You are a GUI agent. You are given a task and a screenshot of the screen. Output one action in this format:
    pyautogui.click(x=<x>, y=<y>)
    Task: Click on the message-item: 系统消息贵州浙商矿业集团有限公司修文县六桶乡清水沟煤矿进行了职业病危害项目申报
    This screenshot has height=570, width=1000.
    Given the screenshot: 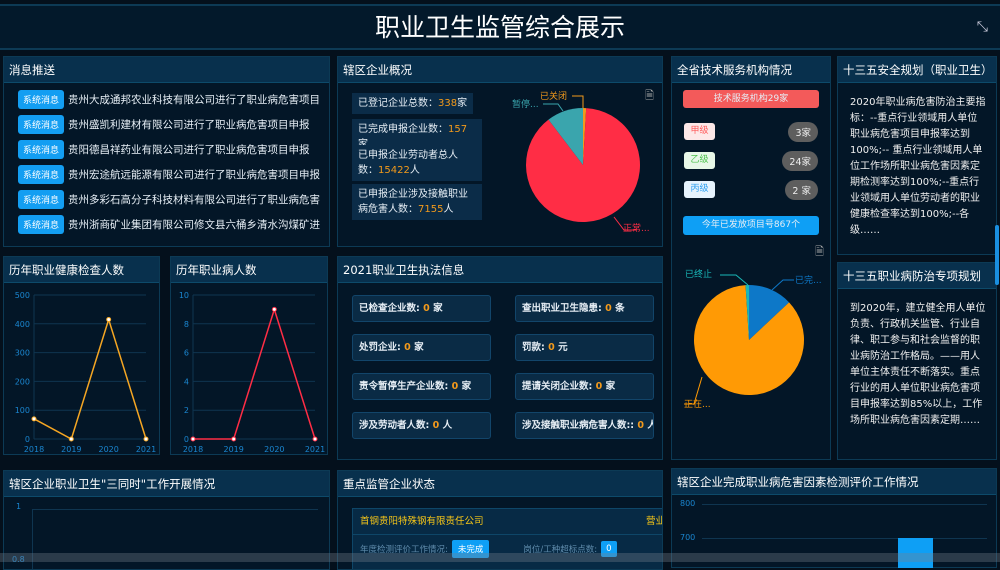 What is the action you would take?
    pyautogui.click(x=169, y=224)
    